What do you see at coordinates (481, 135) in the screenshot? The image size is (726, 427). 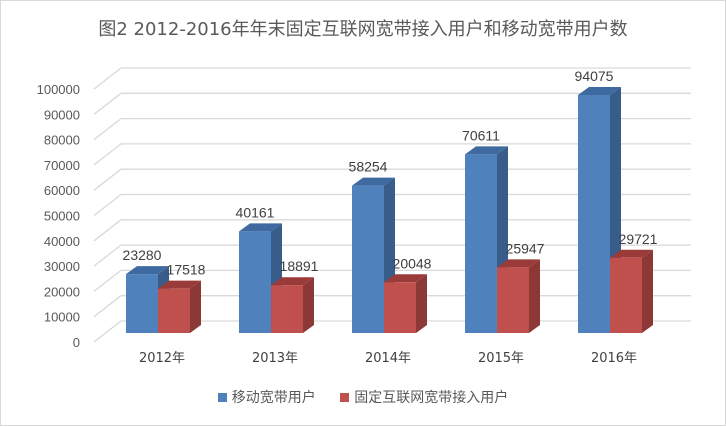 I see `data-label: 70611` at bounding box center [481, 135].